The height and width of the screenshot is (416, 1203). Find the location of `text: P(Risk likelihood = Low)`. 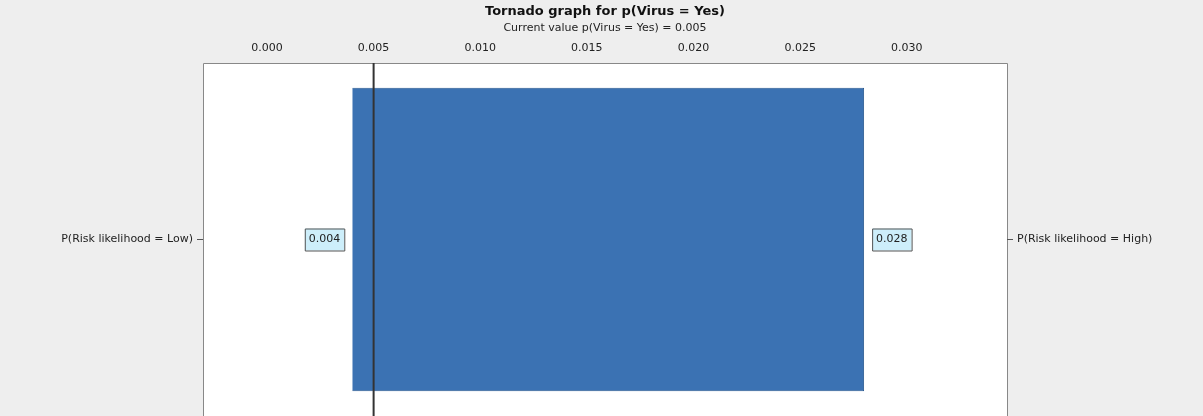

text: P(Risk likelihood = Low) is located at coordinates (127, 239).